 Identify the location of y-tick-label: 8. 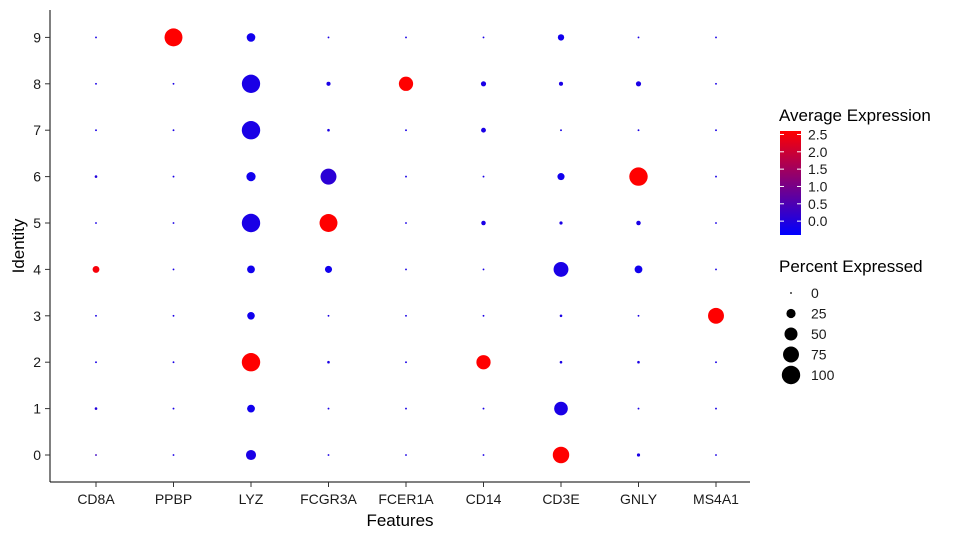
(37, 84).